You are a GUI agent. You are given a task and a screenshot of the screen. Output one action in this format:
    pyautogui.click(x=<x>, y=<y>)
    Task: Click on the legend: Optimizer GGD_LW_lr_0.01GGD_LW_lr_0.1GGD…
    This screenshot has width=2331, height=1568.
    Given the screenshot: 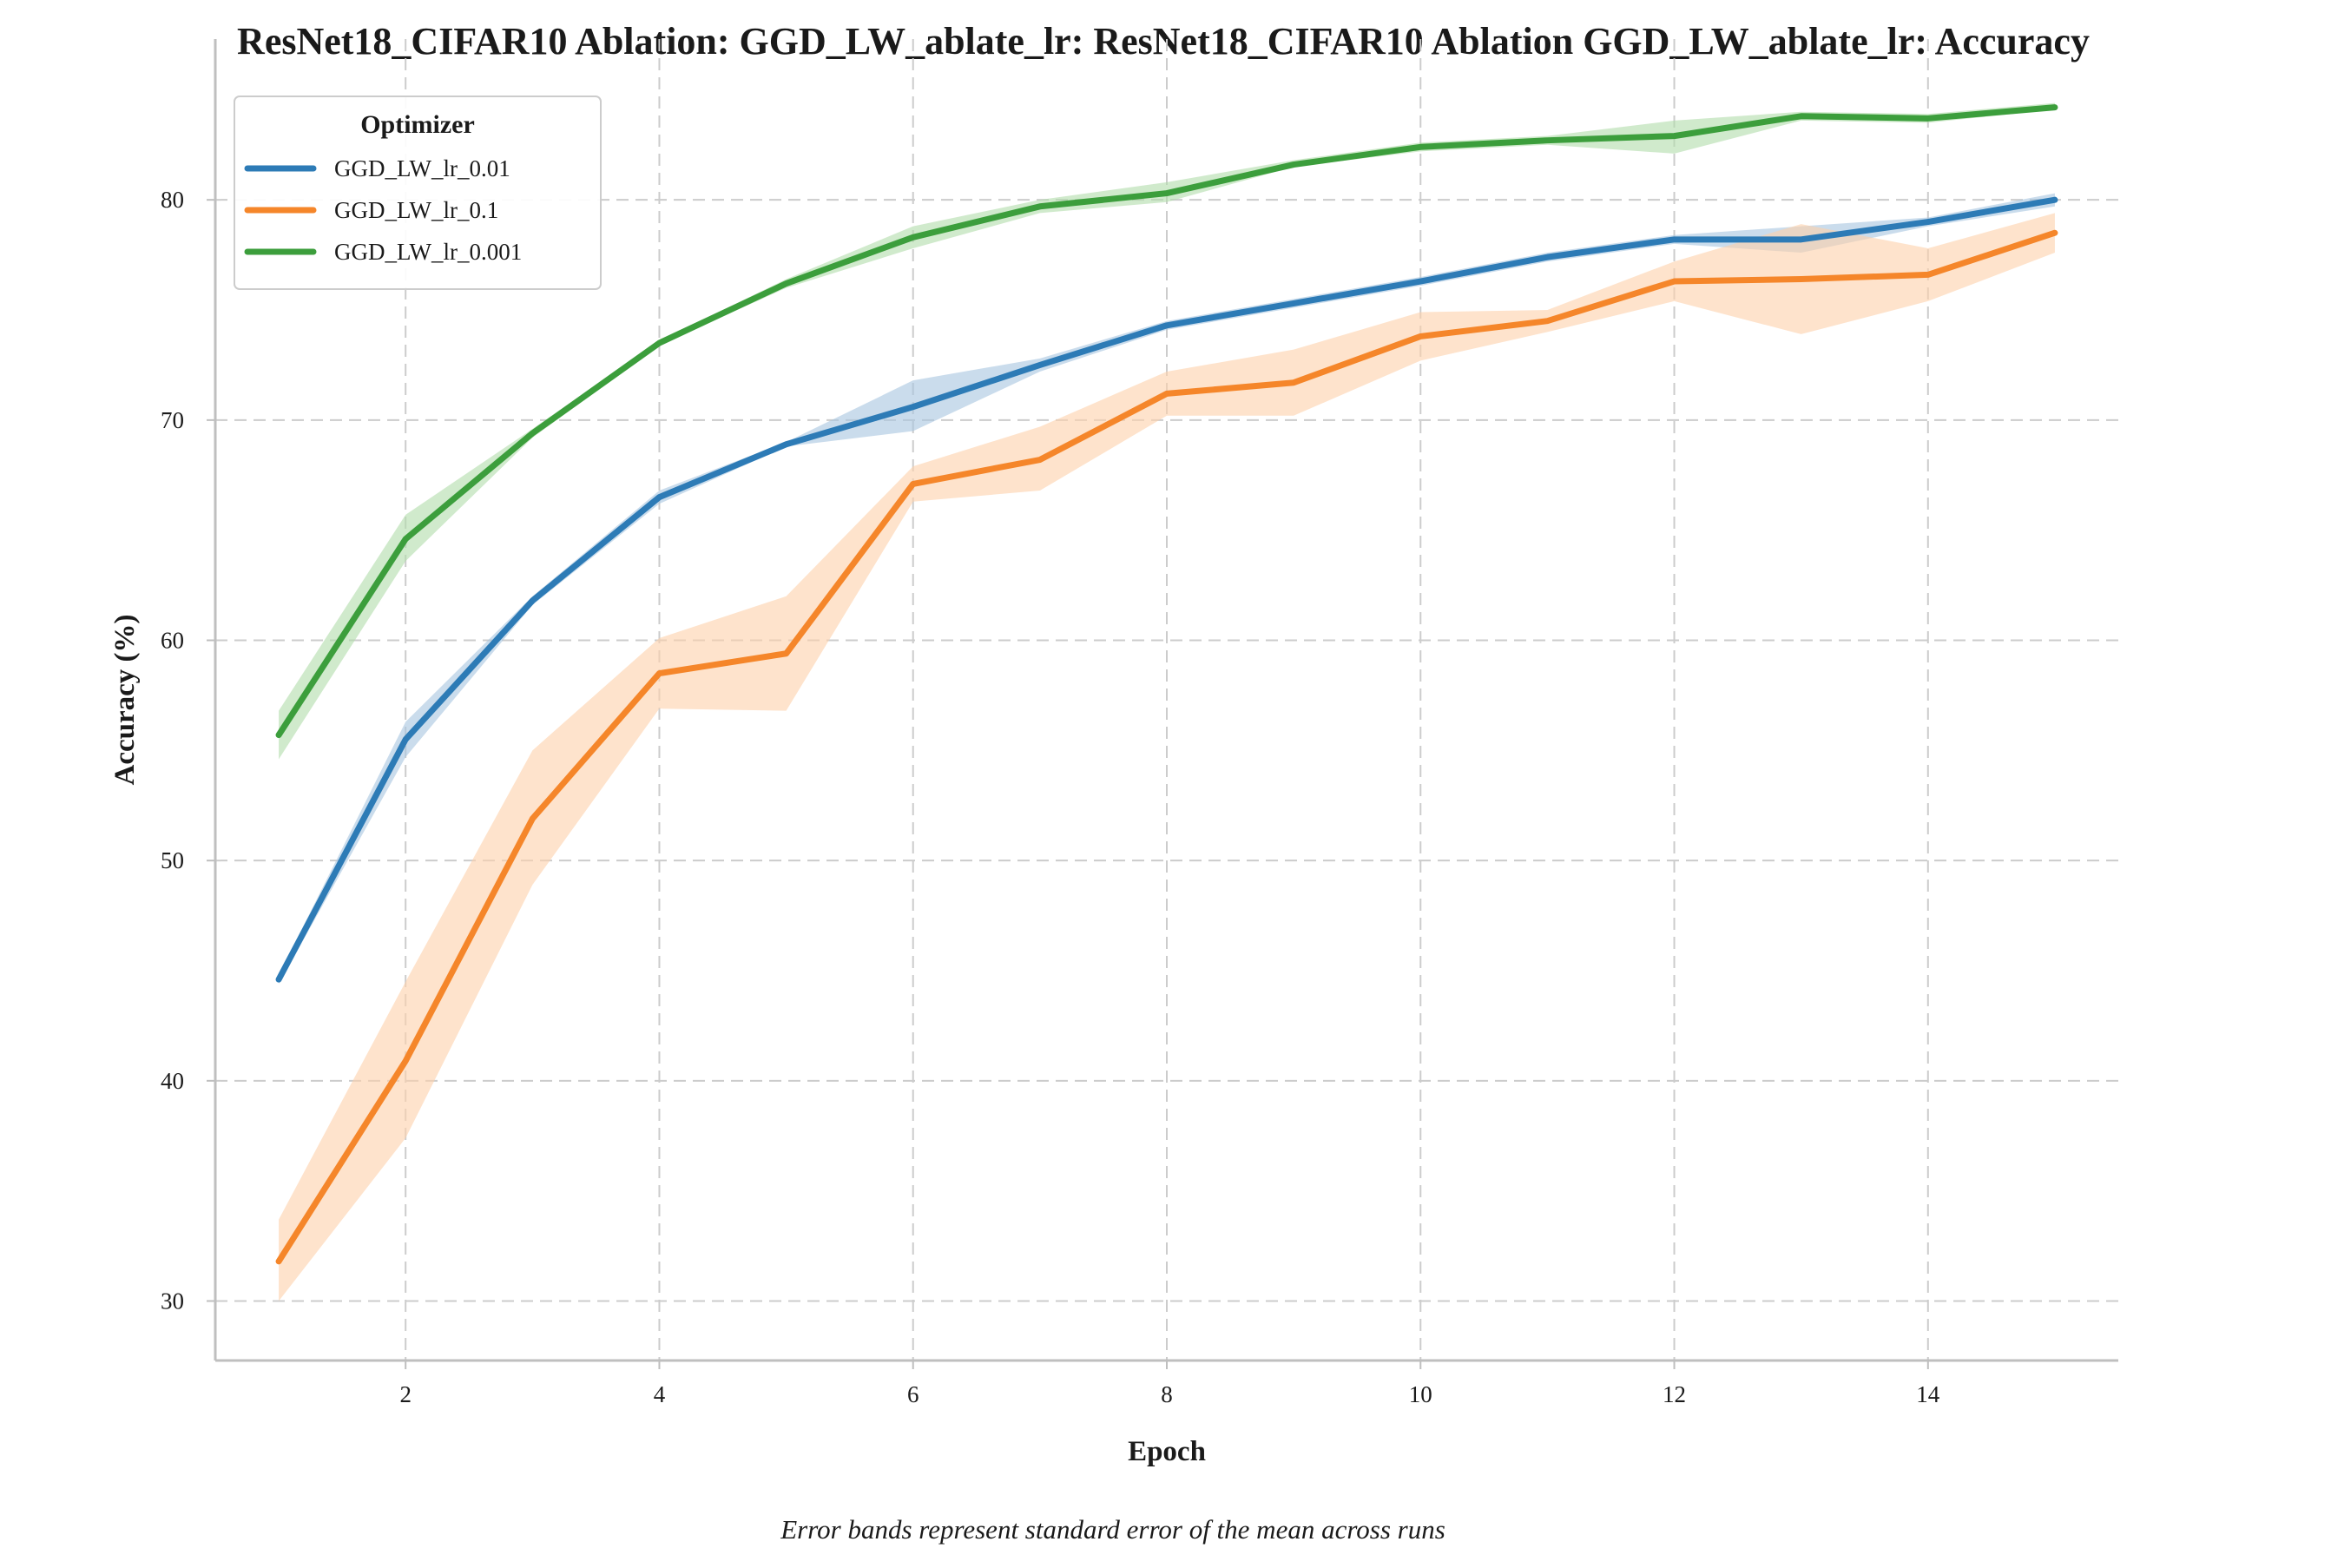 What is the action you would take?
    pyautogui.click(x=418, y=193)
    